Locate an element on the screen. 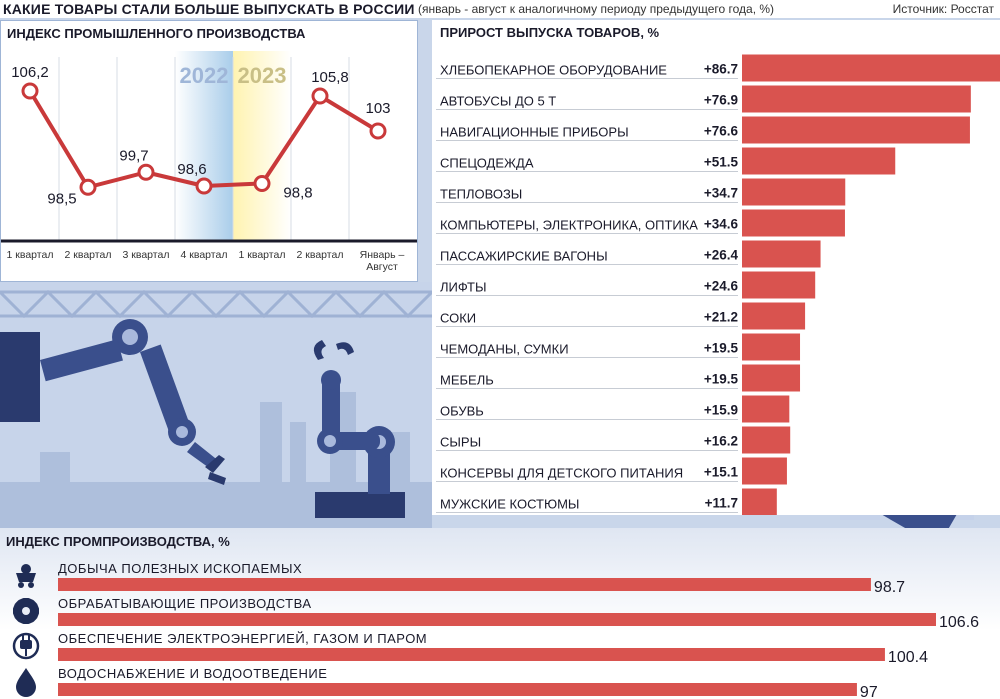 Image resolution: width=1000 pixels, height=699 pixels. gear-hole is located at coordinates (26, 611).